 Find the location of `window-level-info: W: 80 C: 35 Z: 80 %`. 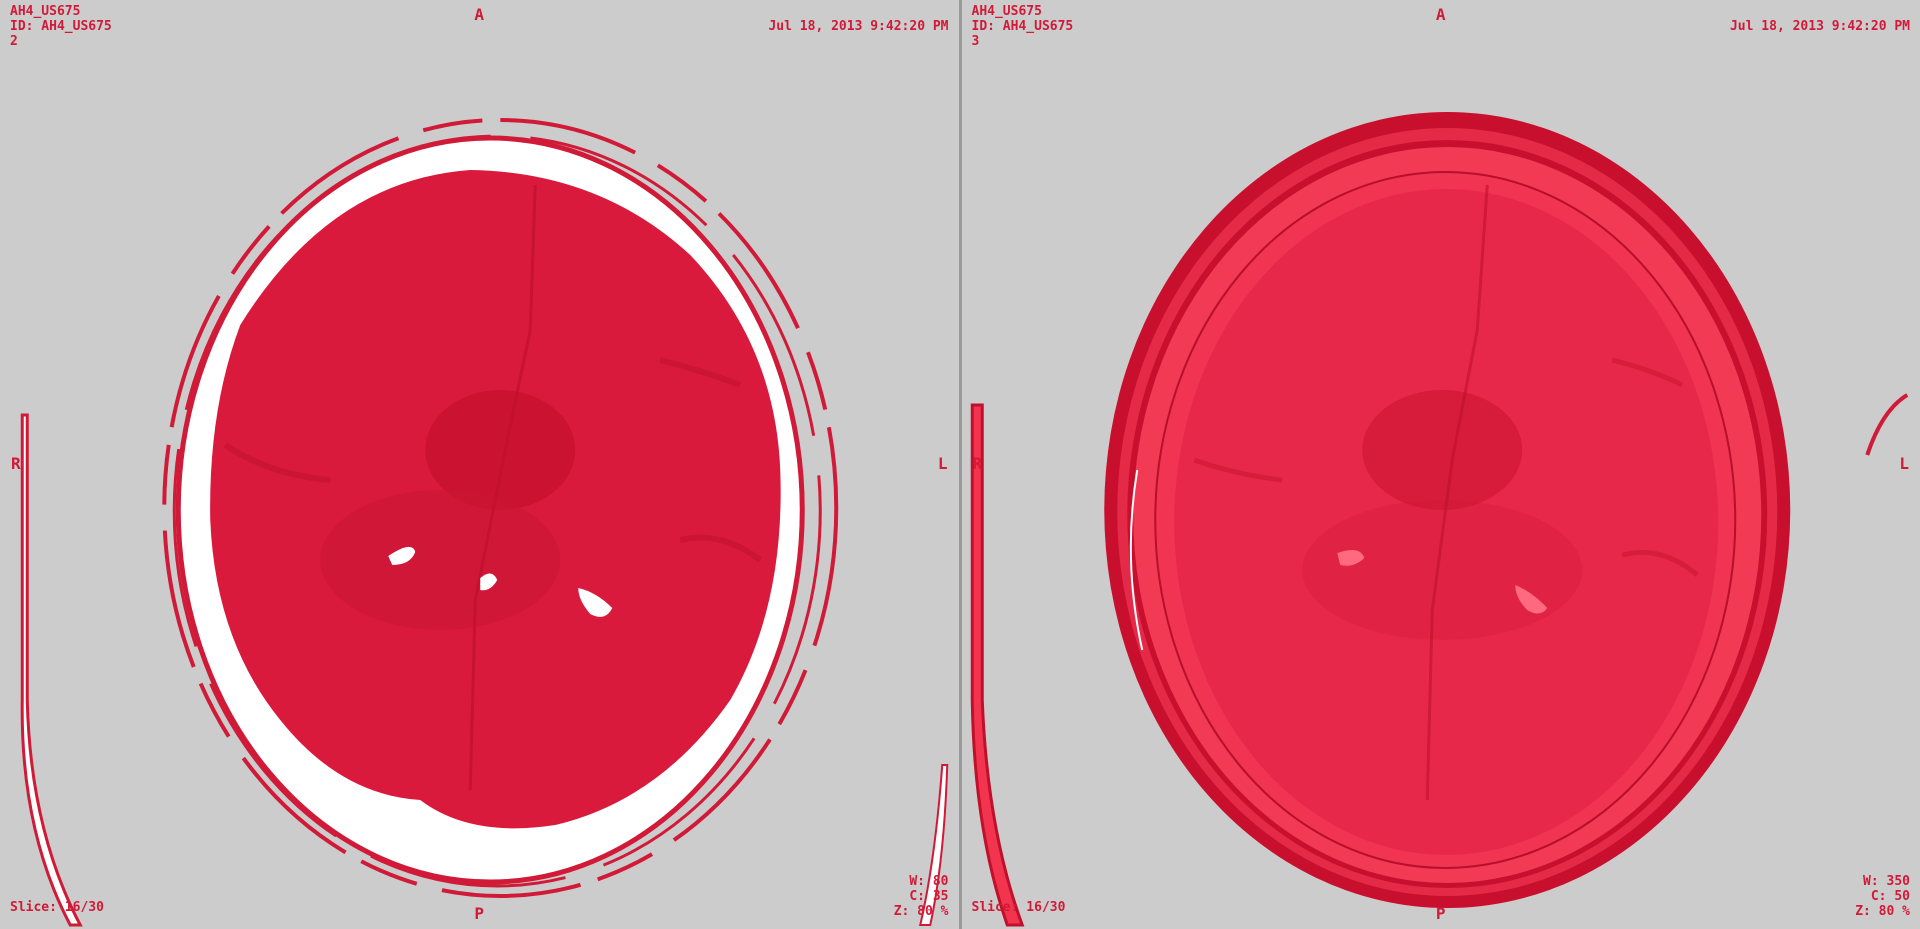

window-level-info: W: 80 C: 35 Z: 80 % is located at coordinates (921, 896).